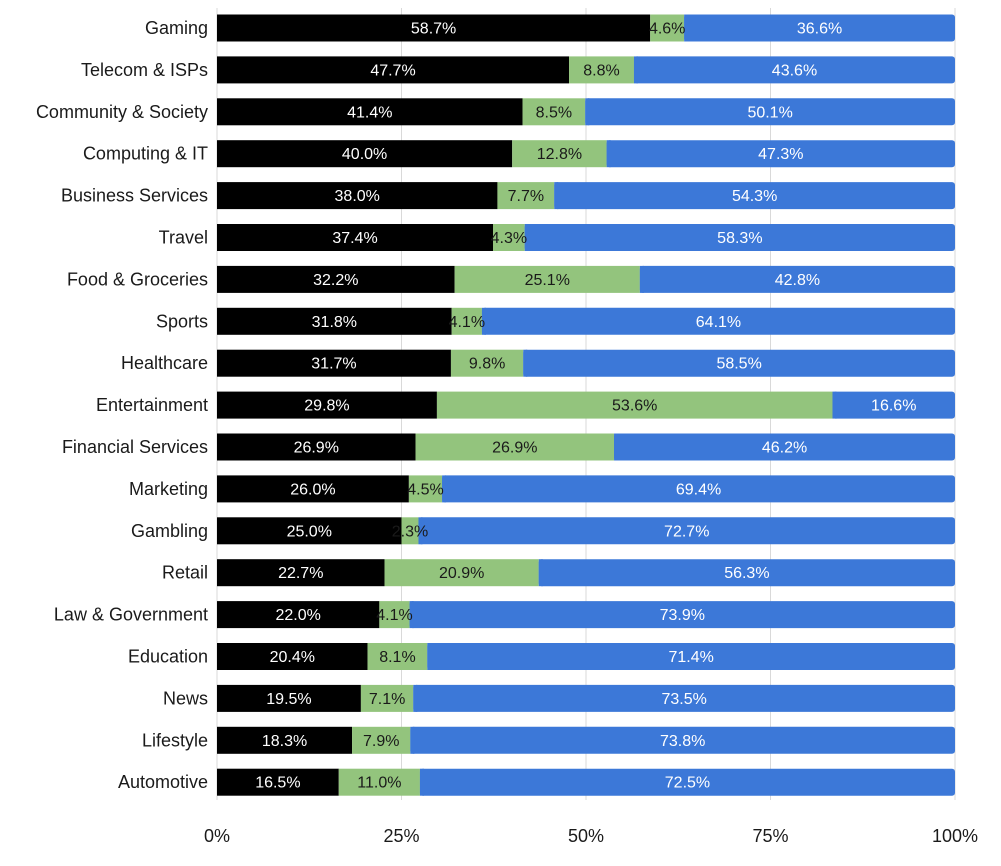 This screenshot has height=866, width=1001. Describe the element at coordinates (586, 656) in the screenshot. I see `bar-row: 20.4% 8.1% 71.4%` at that location.